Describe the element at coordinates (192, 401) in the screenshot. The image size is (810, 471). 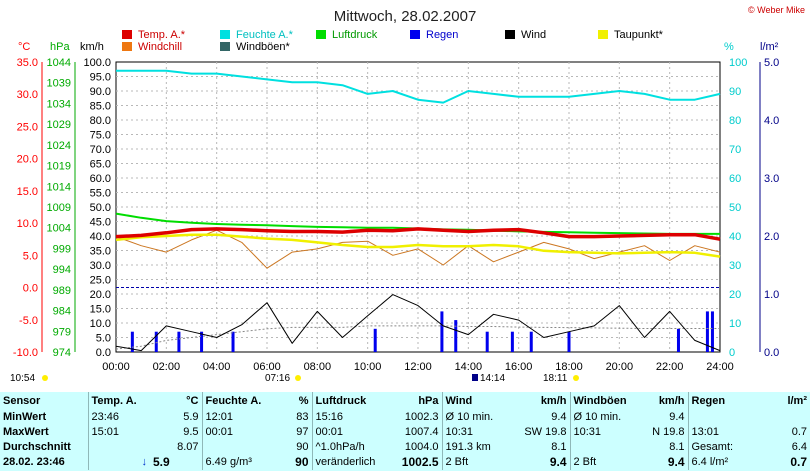
I see `stats-header-temp-unit: °C` at that location.